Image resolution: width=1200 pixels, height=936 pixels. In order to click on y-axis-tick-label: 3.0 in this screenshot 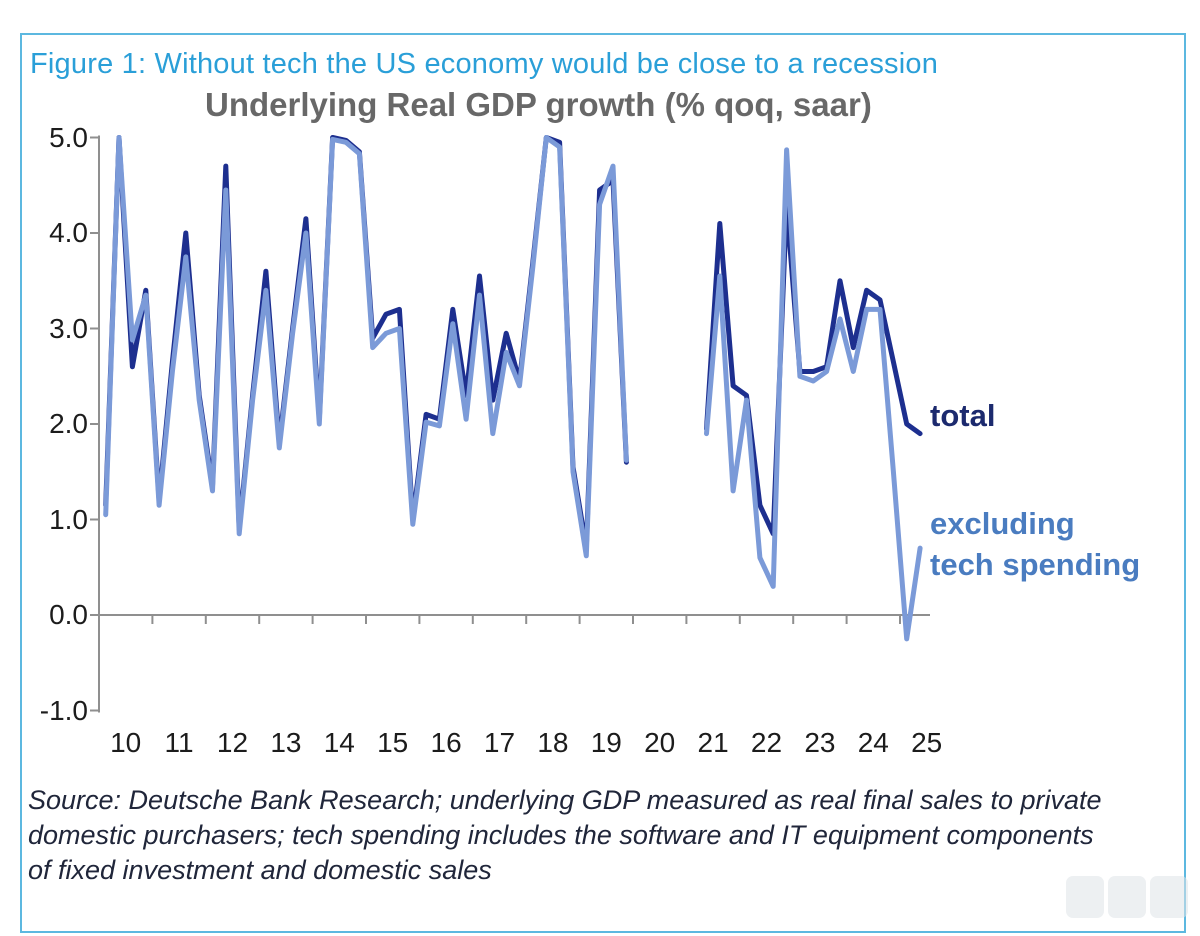, I will do `click(68, 328)`.